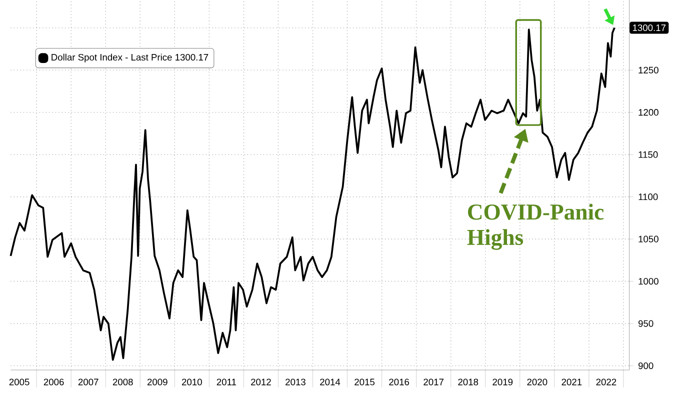 This screenshot has width=700, height=394. Describe the element at coordinates (330, 382) in the screenshot. I see `x-tick-label: 2014` at that location.